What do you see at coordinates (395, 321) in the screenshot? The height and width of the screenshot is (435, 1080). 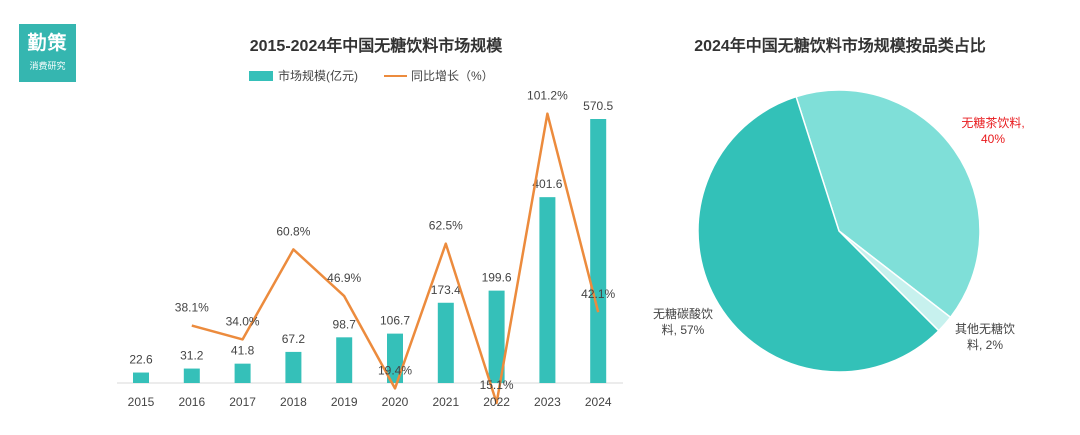 I see `bar-label-2020: 106.7` at bounding box center [395, 321].